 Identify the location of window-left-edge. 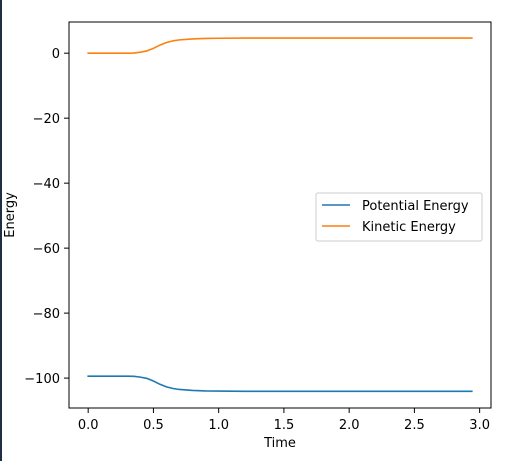
(1, 230).